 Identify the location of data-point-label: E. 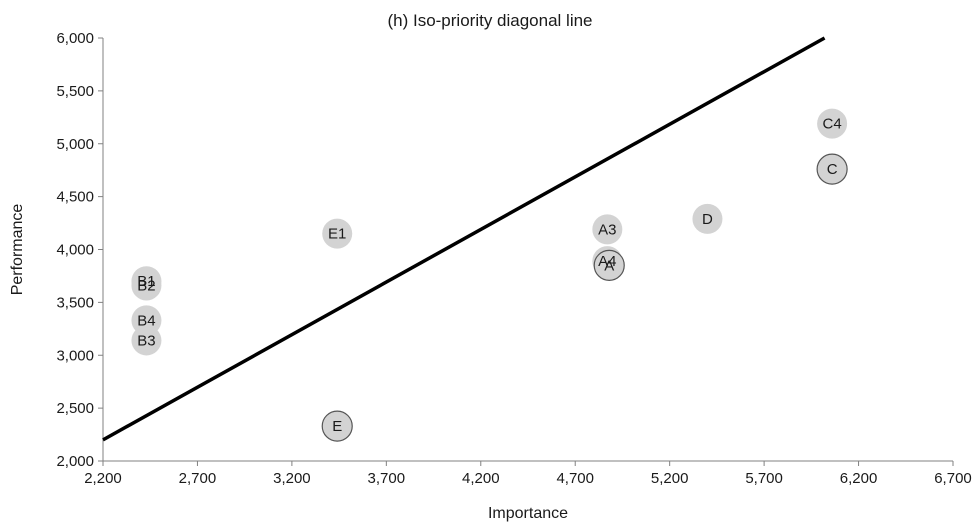
(337, 426).